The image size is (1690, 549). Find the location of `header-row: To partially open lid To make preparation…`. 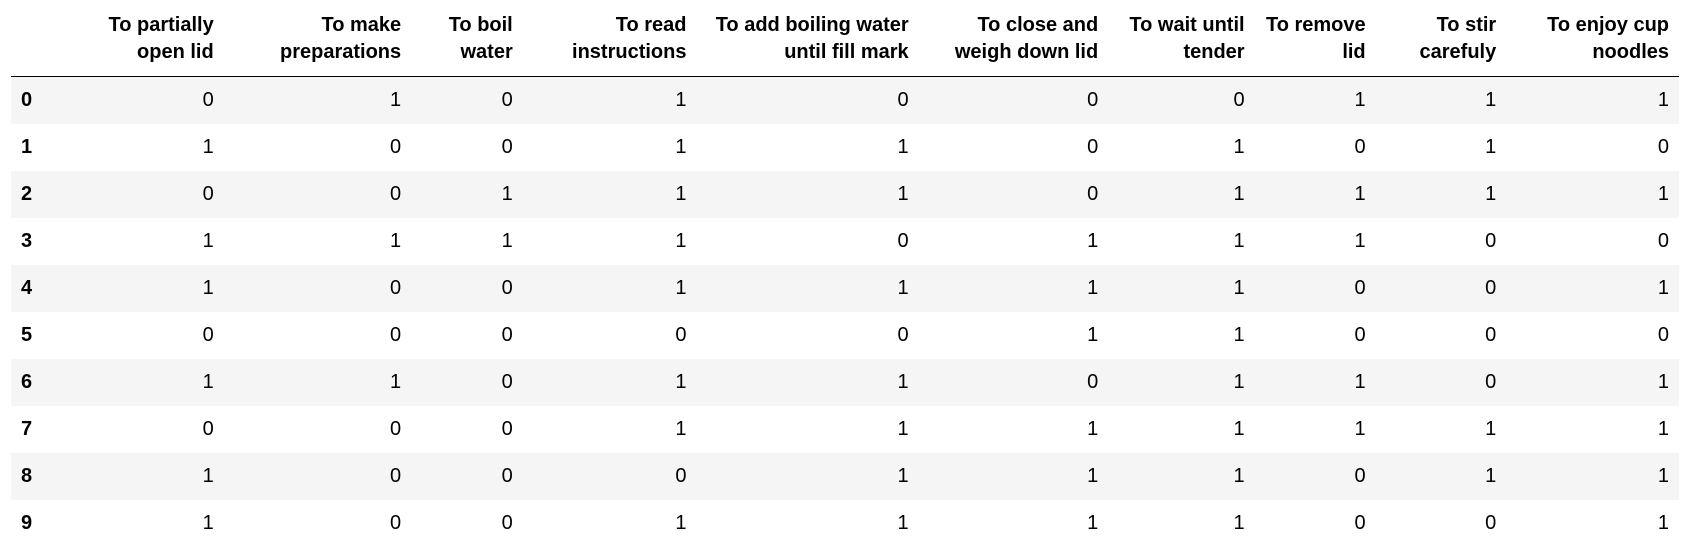

header-row: To partially open lid To make preparation… is located at coordinates (845, 42).